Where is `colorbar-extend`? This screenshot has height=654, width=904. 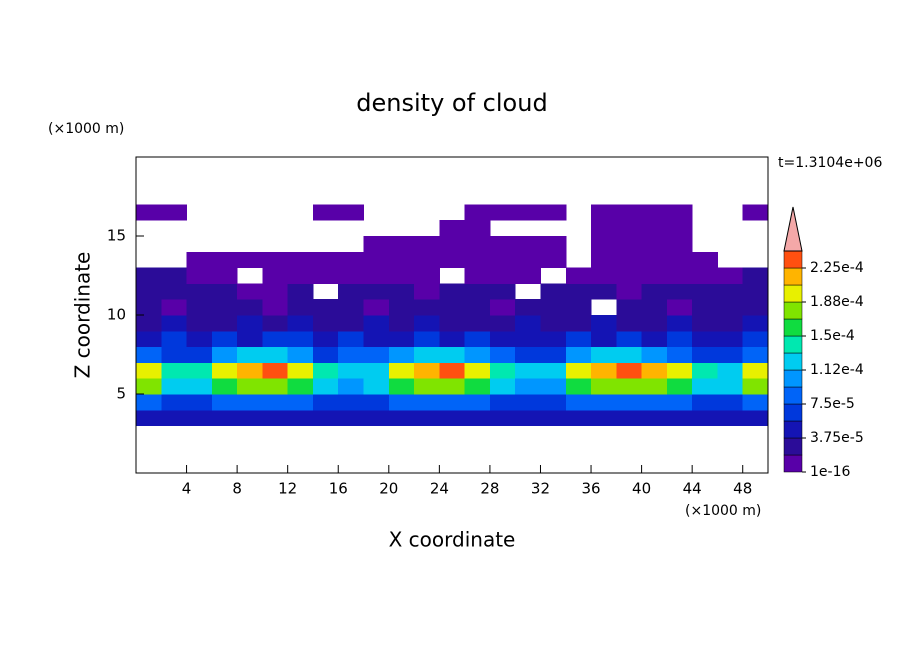 colorbar-extend is located at coordinates (793, 229).